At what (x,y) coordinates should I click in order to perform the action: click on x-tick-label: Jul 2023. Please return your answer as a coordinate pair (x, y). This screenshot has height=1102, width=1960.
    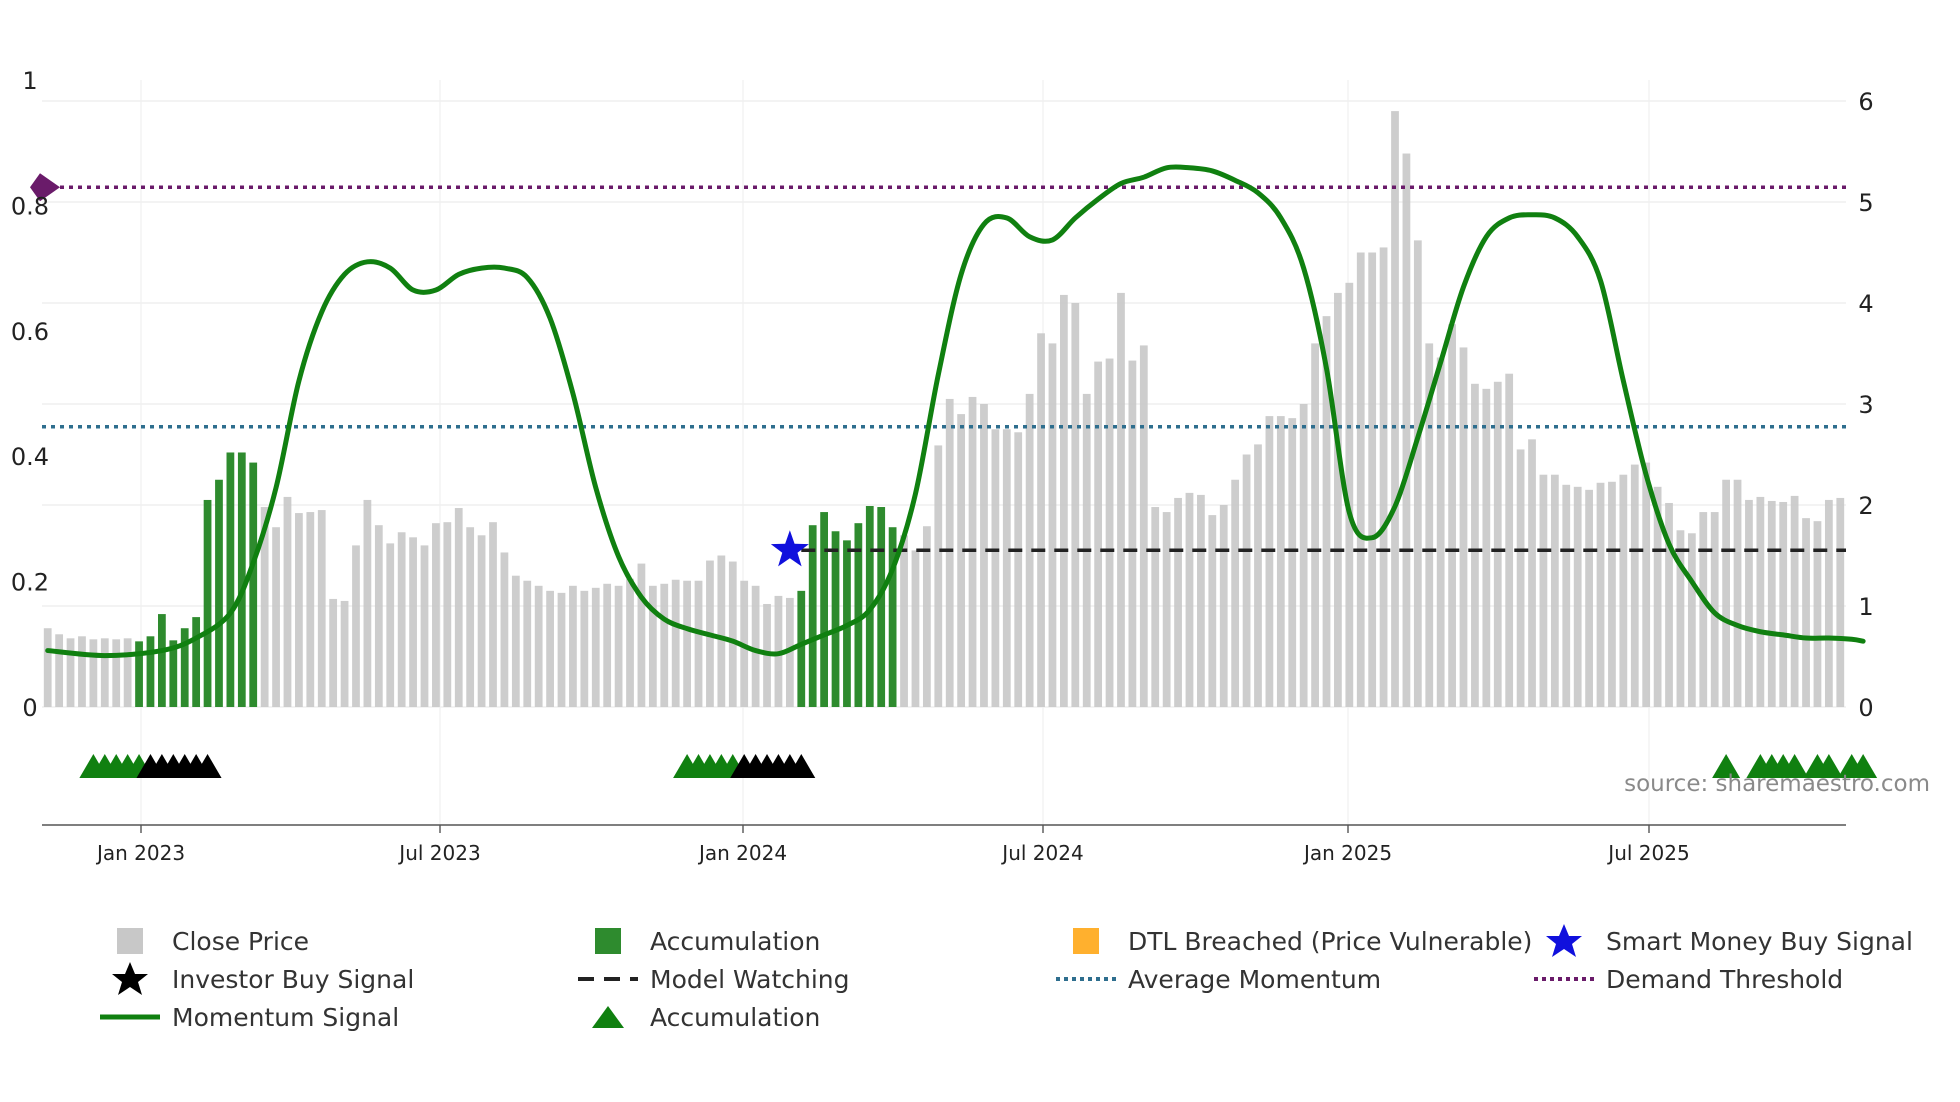
    Looking at the image, I should click on (438, 853).